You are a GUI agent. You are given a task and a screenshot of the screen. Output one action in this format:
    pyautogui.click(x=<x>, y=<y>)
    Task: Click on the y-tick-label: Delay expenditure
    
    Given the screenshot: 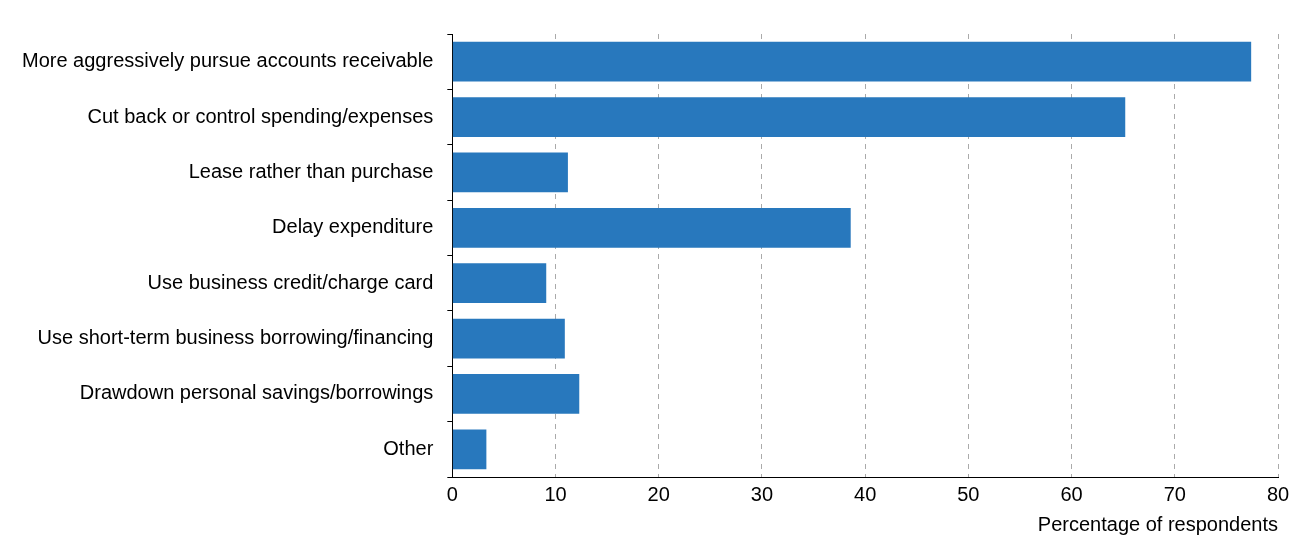 What is the action you would take?
    pyautogui.click(x=353, y=226)
    